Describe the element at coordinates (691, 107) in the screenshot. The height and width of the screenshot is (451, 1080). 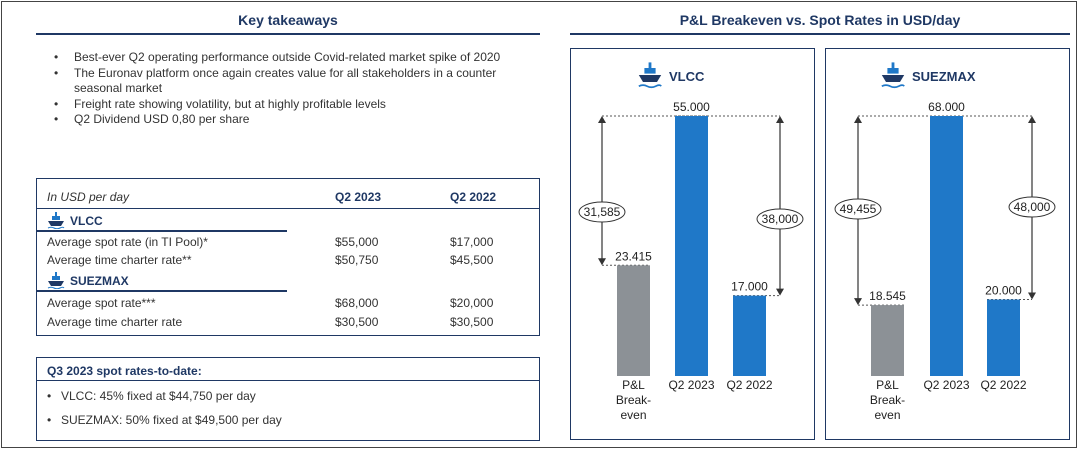
I see `bar-value-label: 55.000` at that location.